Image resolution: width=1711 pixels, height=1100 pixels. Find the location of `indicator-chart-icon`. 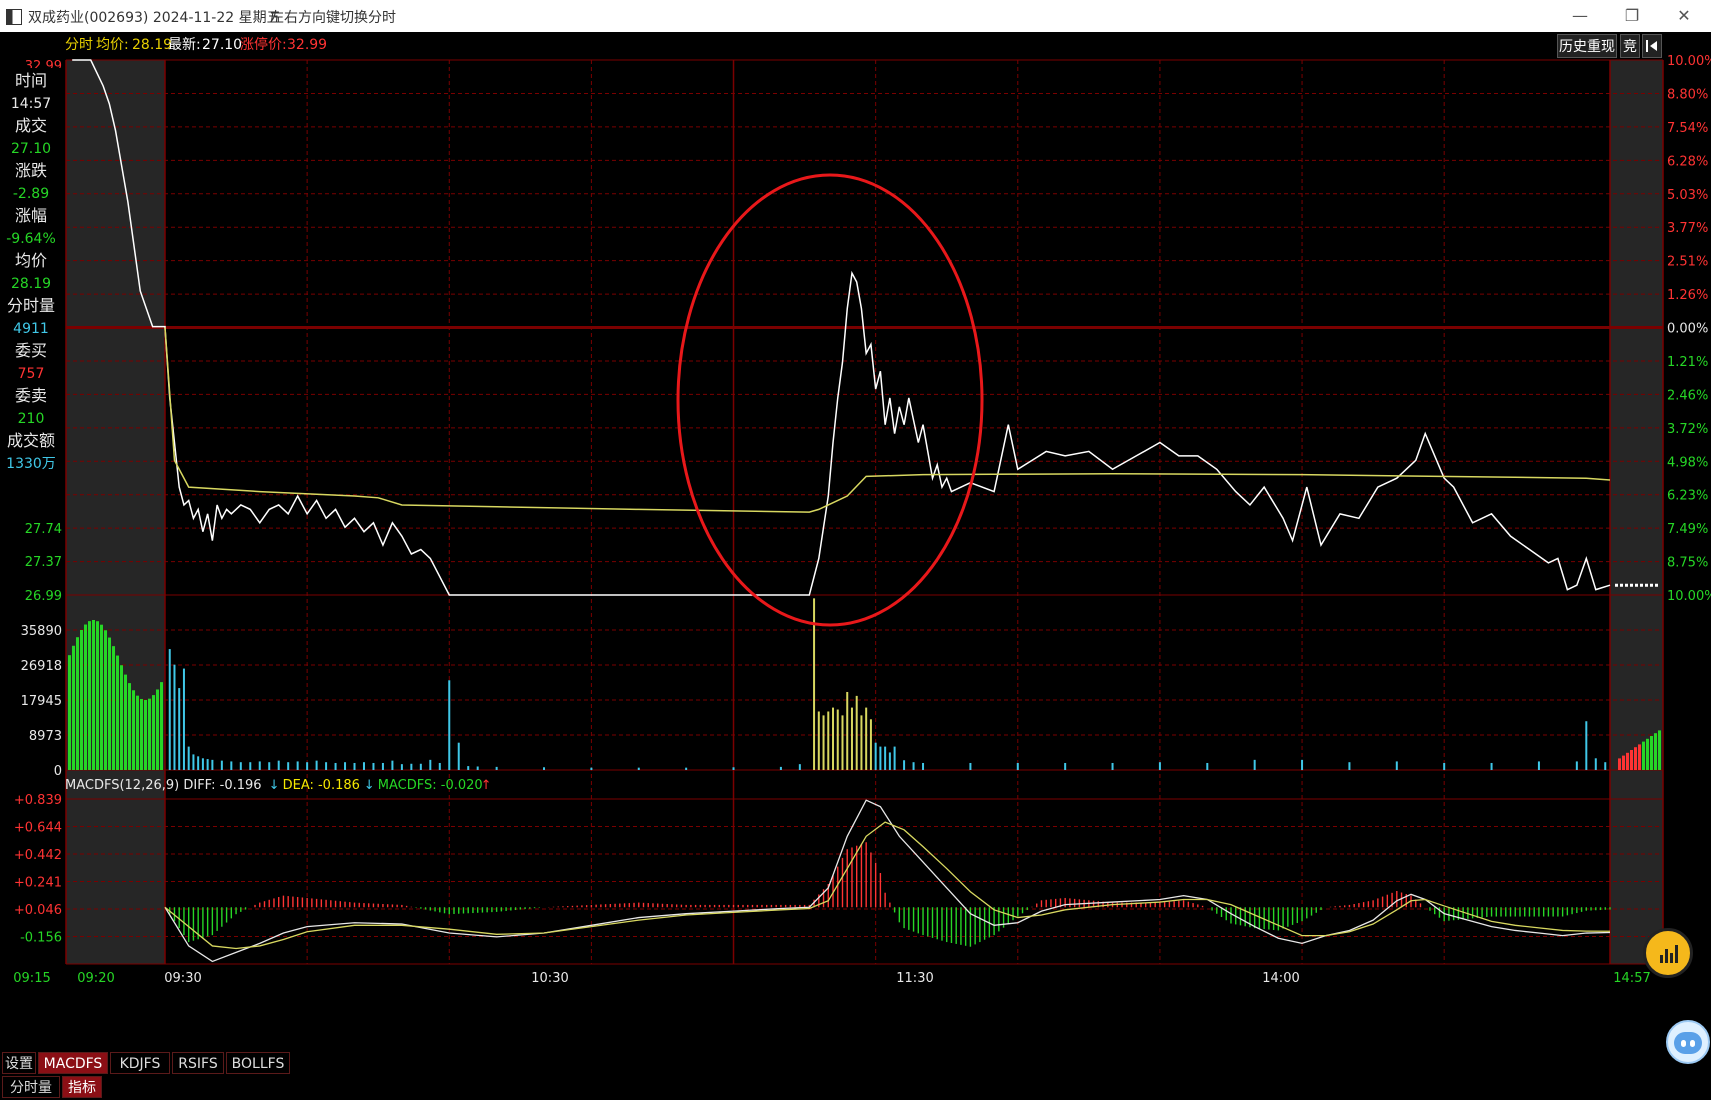

indicator-chart-icon is located at coordinates (1668, 953).